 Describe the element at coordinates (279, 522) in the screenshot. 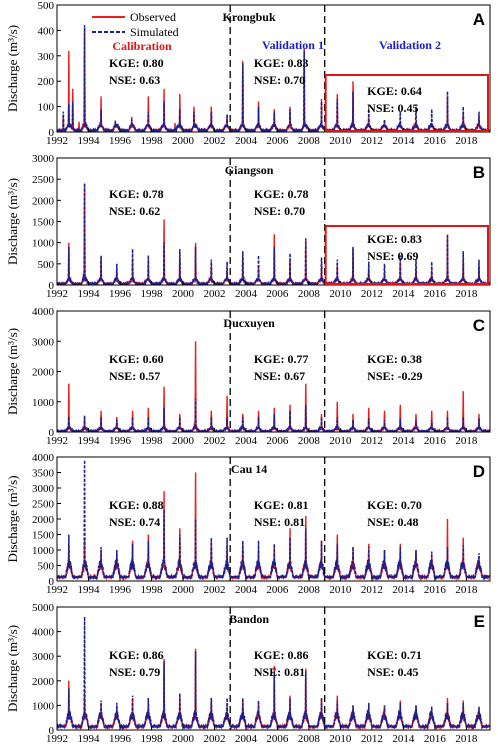

I see `nse-value: NSE: 0.81` at that location.